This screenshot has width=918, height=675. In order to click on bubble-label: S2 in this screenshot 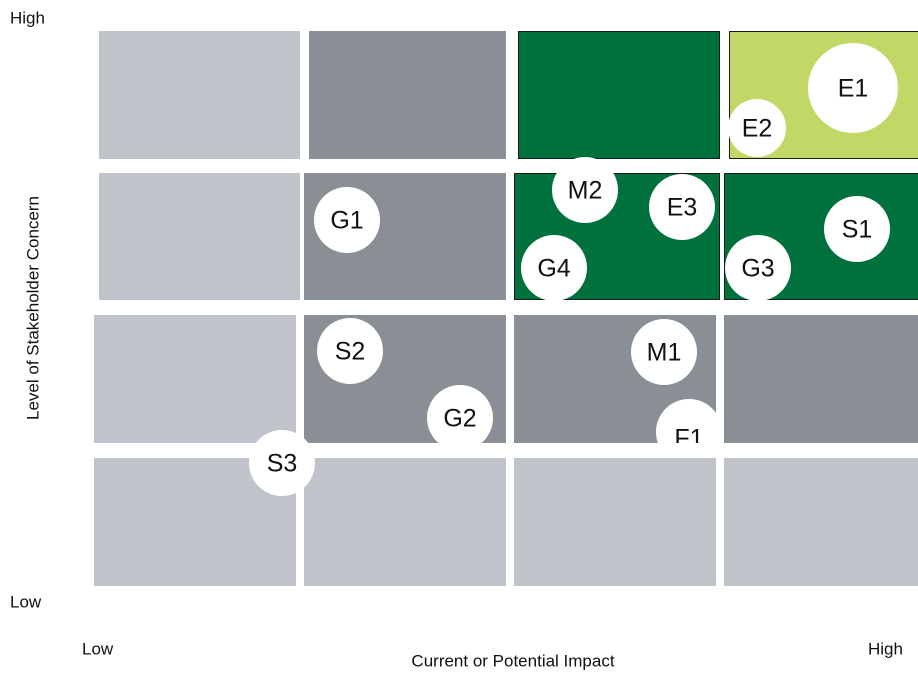, I will do `click(350, 352)`.